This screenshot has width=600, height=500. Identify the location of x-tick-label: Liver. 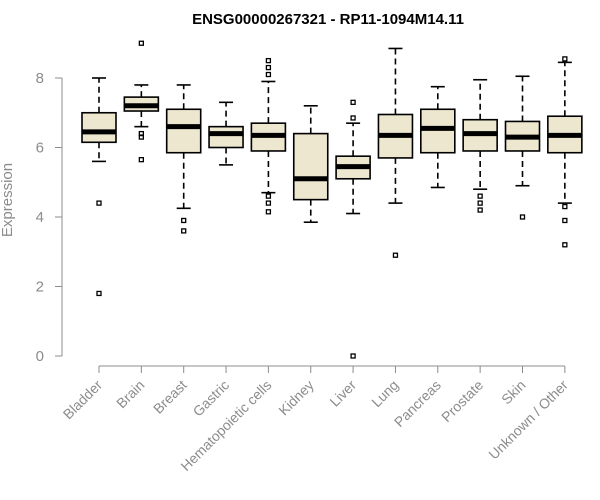
(342, 393).